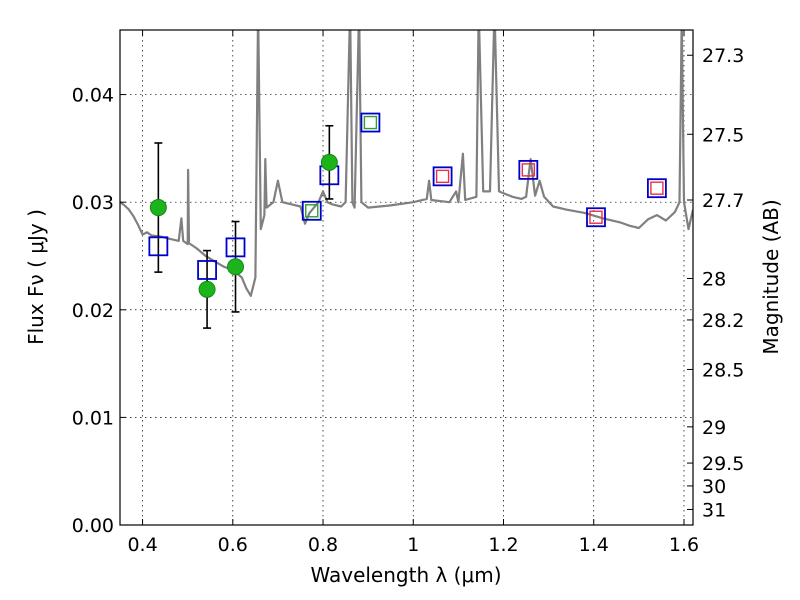  I want to click on x-tick-label: 1.4, so click(594, 545).